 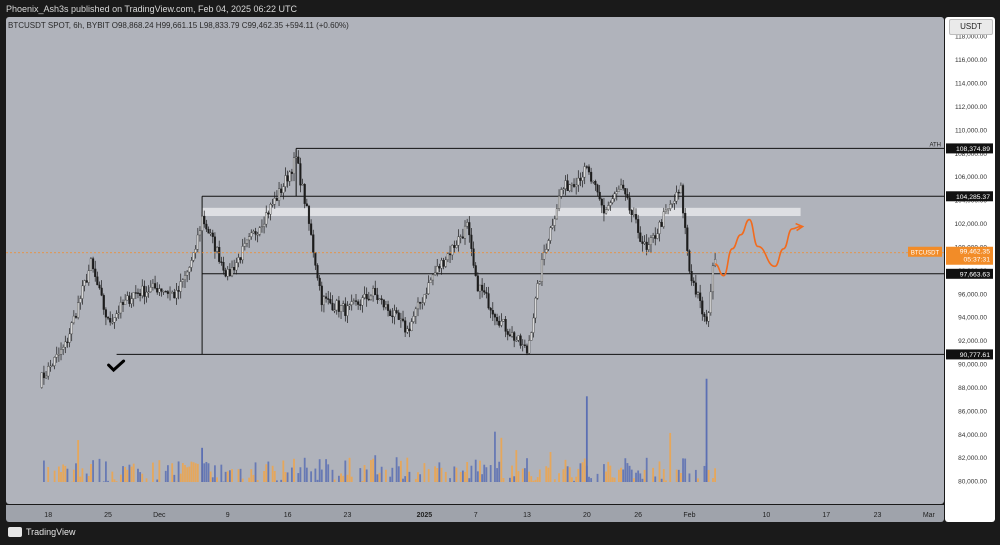 I want to click on volume-spike, so click(x=706, y=430).